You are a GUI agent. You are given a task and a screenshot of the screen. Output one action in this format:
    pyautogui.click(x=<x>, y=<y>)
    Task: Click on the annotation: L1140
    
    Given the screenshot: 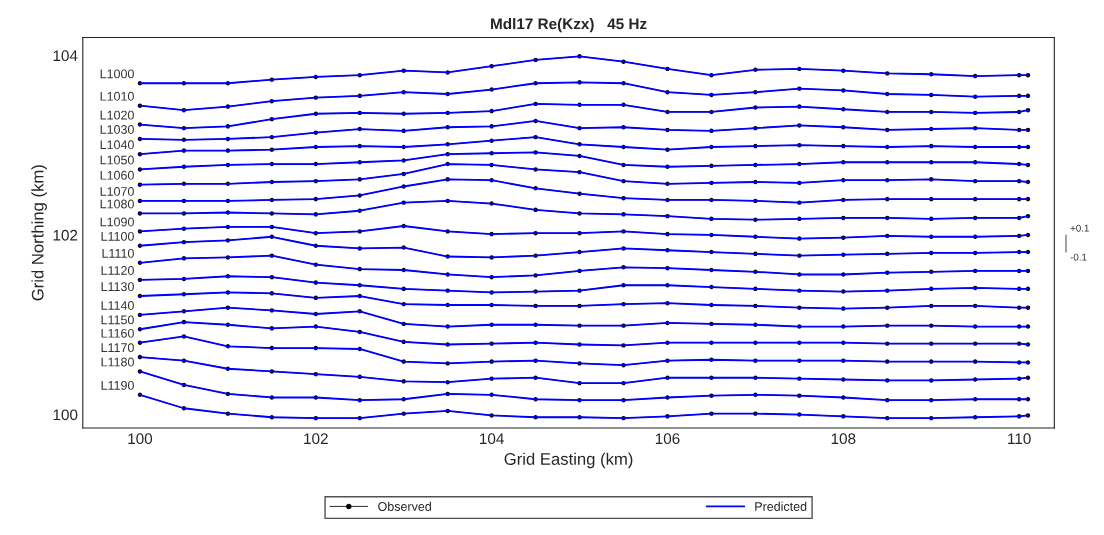 What is the action you would take?
    pyautogui.click(x=117, y=305)
    